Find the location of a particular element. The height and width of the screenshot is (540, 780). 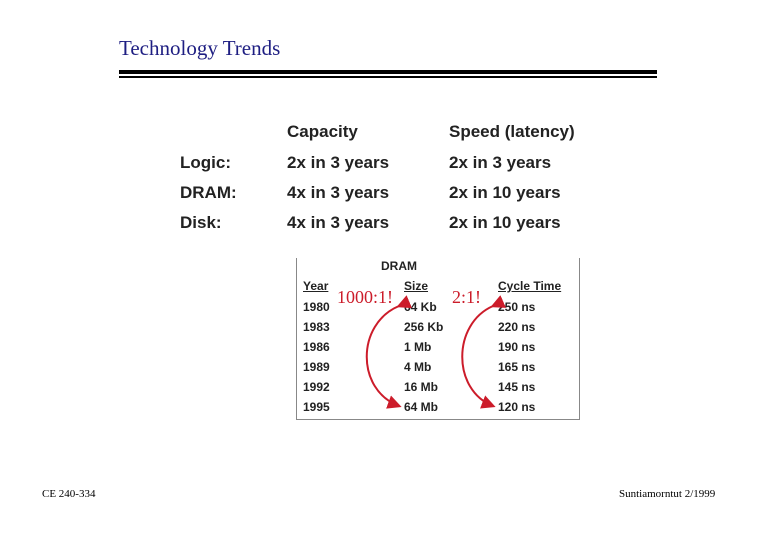

dram-panel-title: DRAM is located at coordinates (399, 266).